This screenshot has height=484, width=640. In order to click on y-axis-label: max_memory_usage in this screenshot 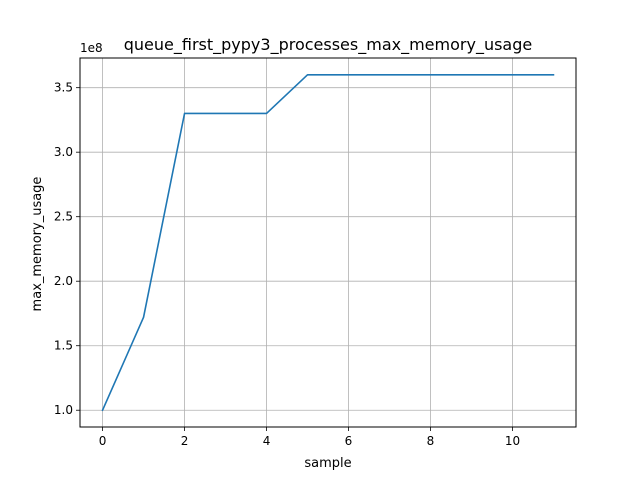, I will do `click(37, 244)`.